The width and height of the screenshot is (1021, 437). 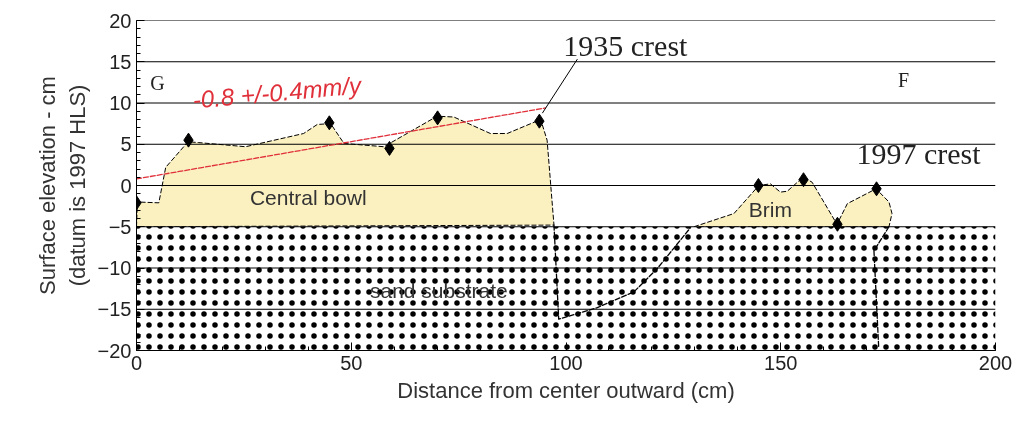 What do you see at coordinates (114, 268) in the screenshot?
I see `y-tick-label: −10` at bounding box center [114, 268].